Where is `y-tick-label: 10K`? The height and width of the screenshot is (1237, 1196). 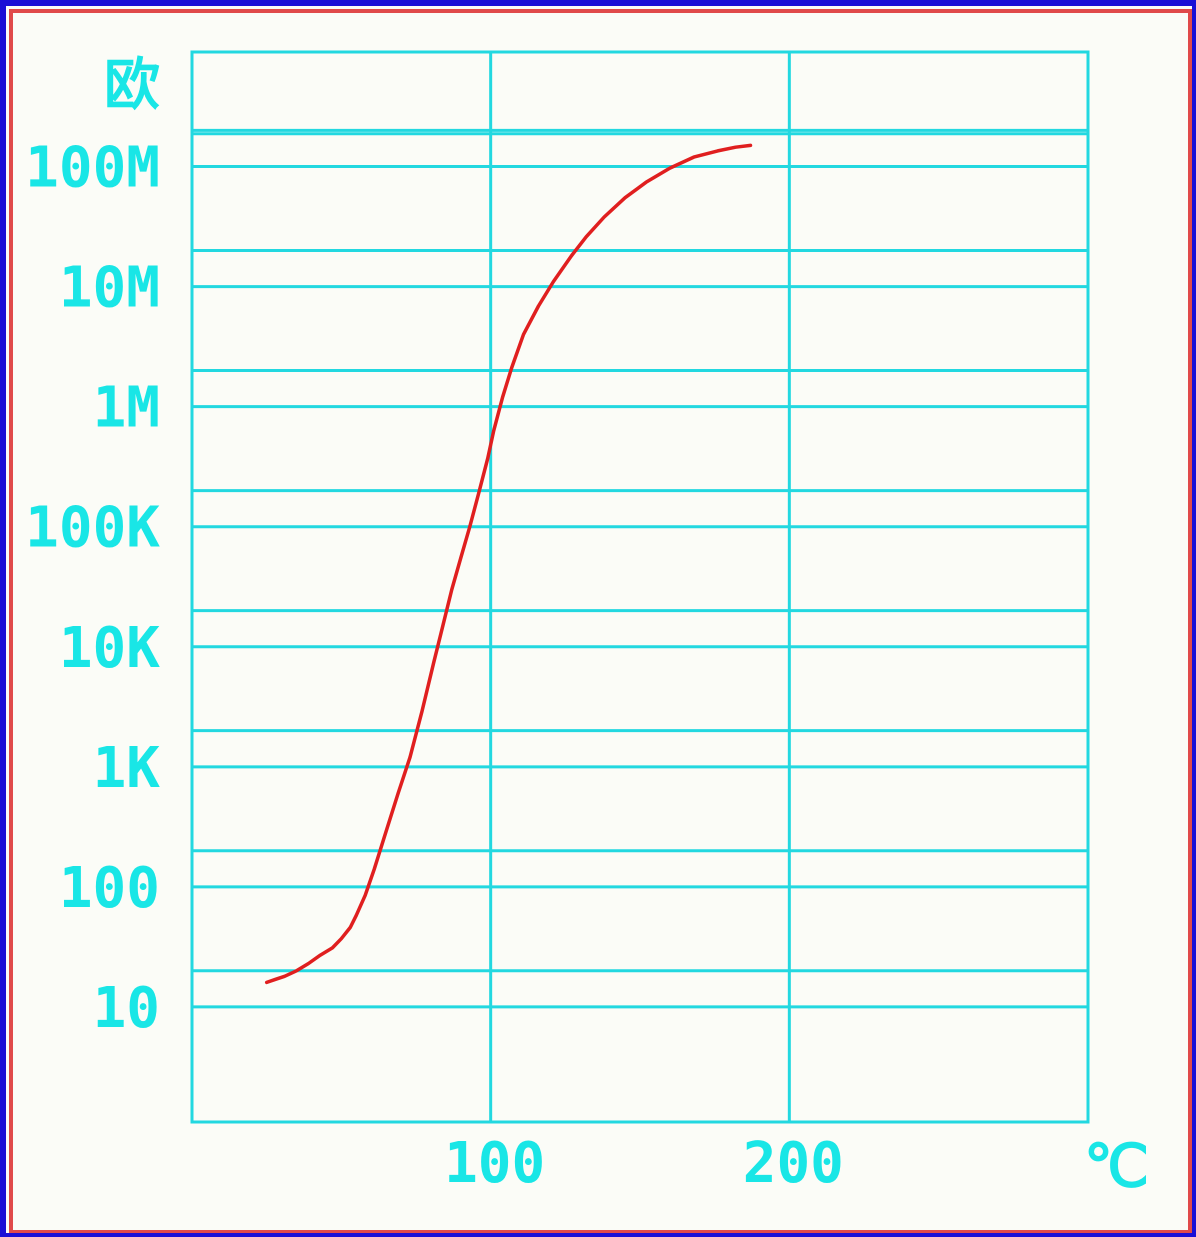
y-tick-label: 10K is located at coordinates (109, 648).